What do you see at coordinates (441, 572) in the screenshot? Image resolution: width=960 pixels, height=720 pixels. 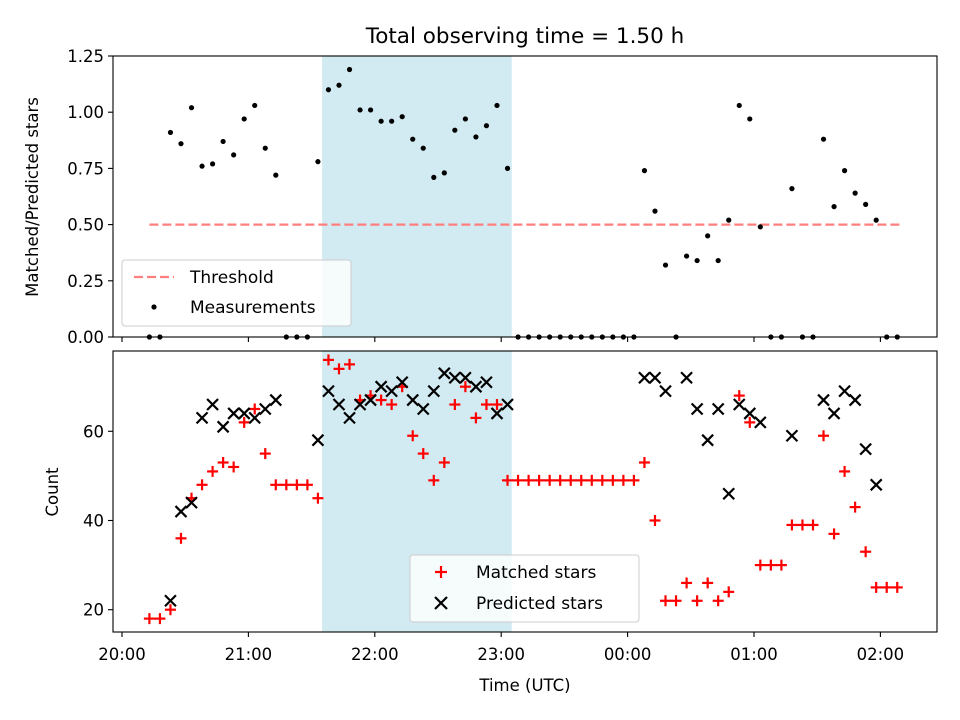 I see `matched-legend-marker` at bounding box center [441, 572].